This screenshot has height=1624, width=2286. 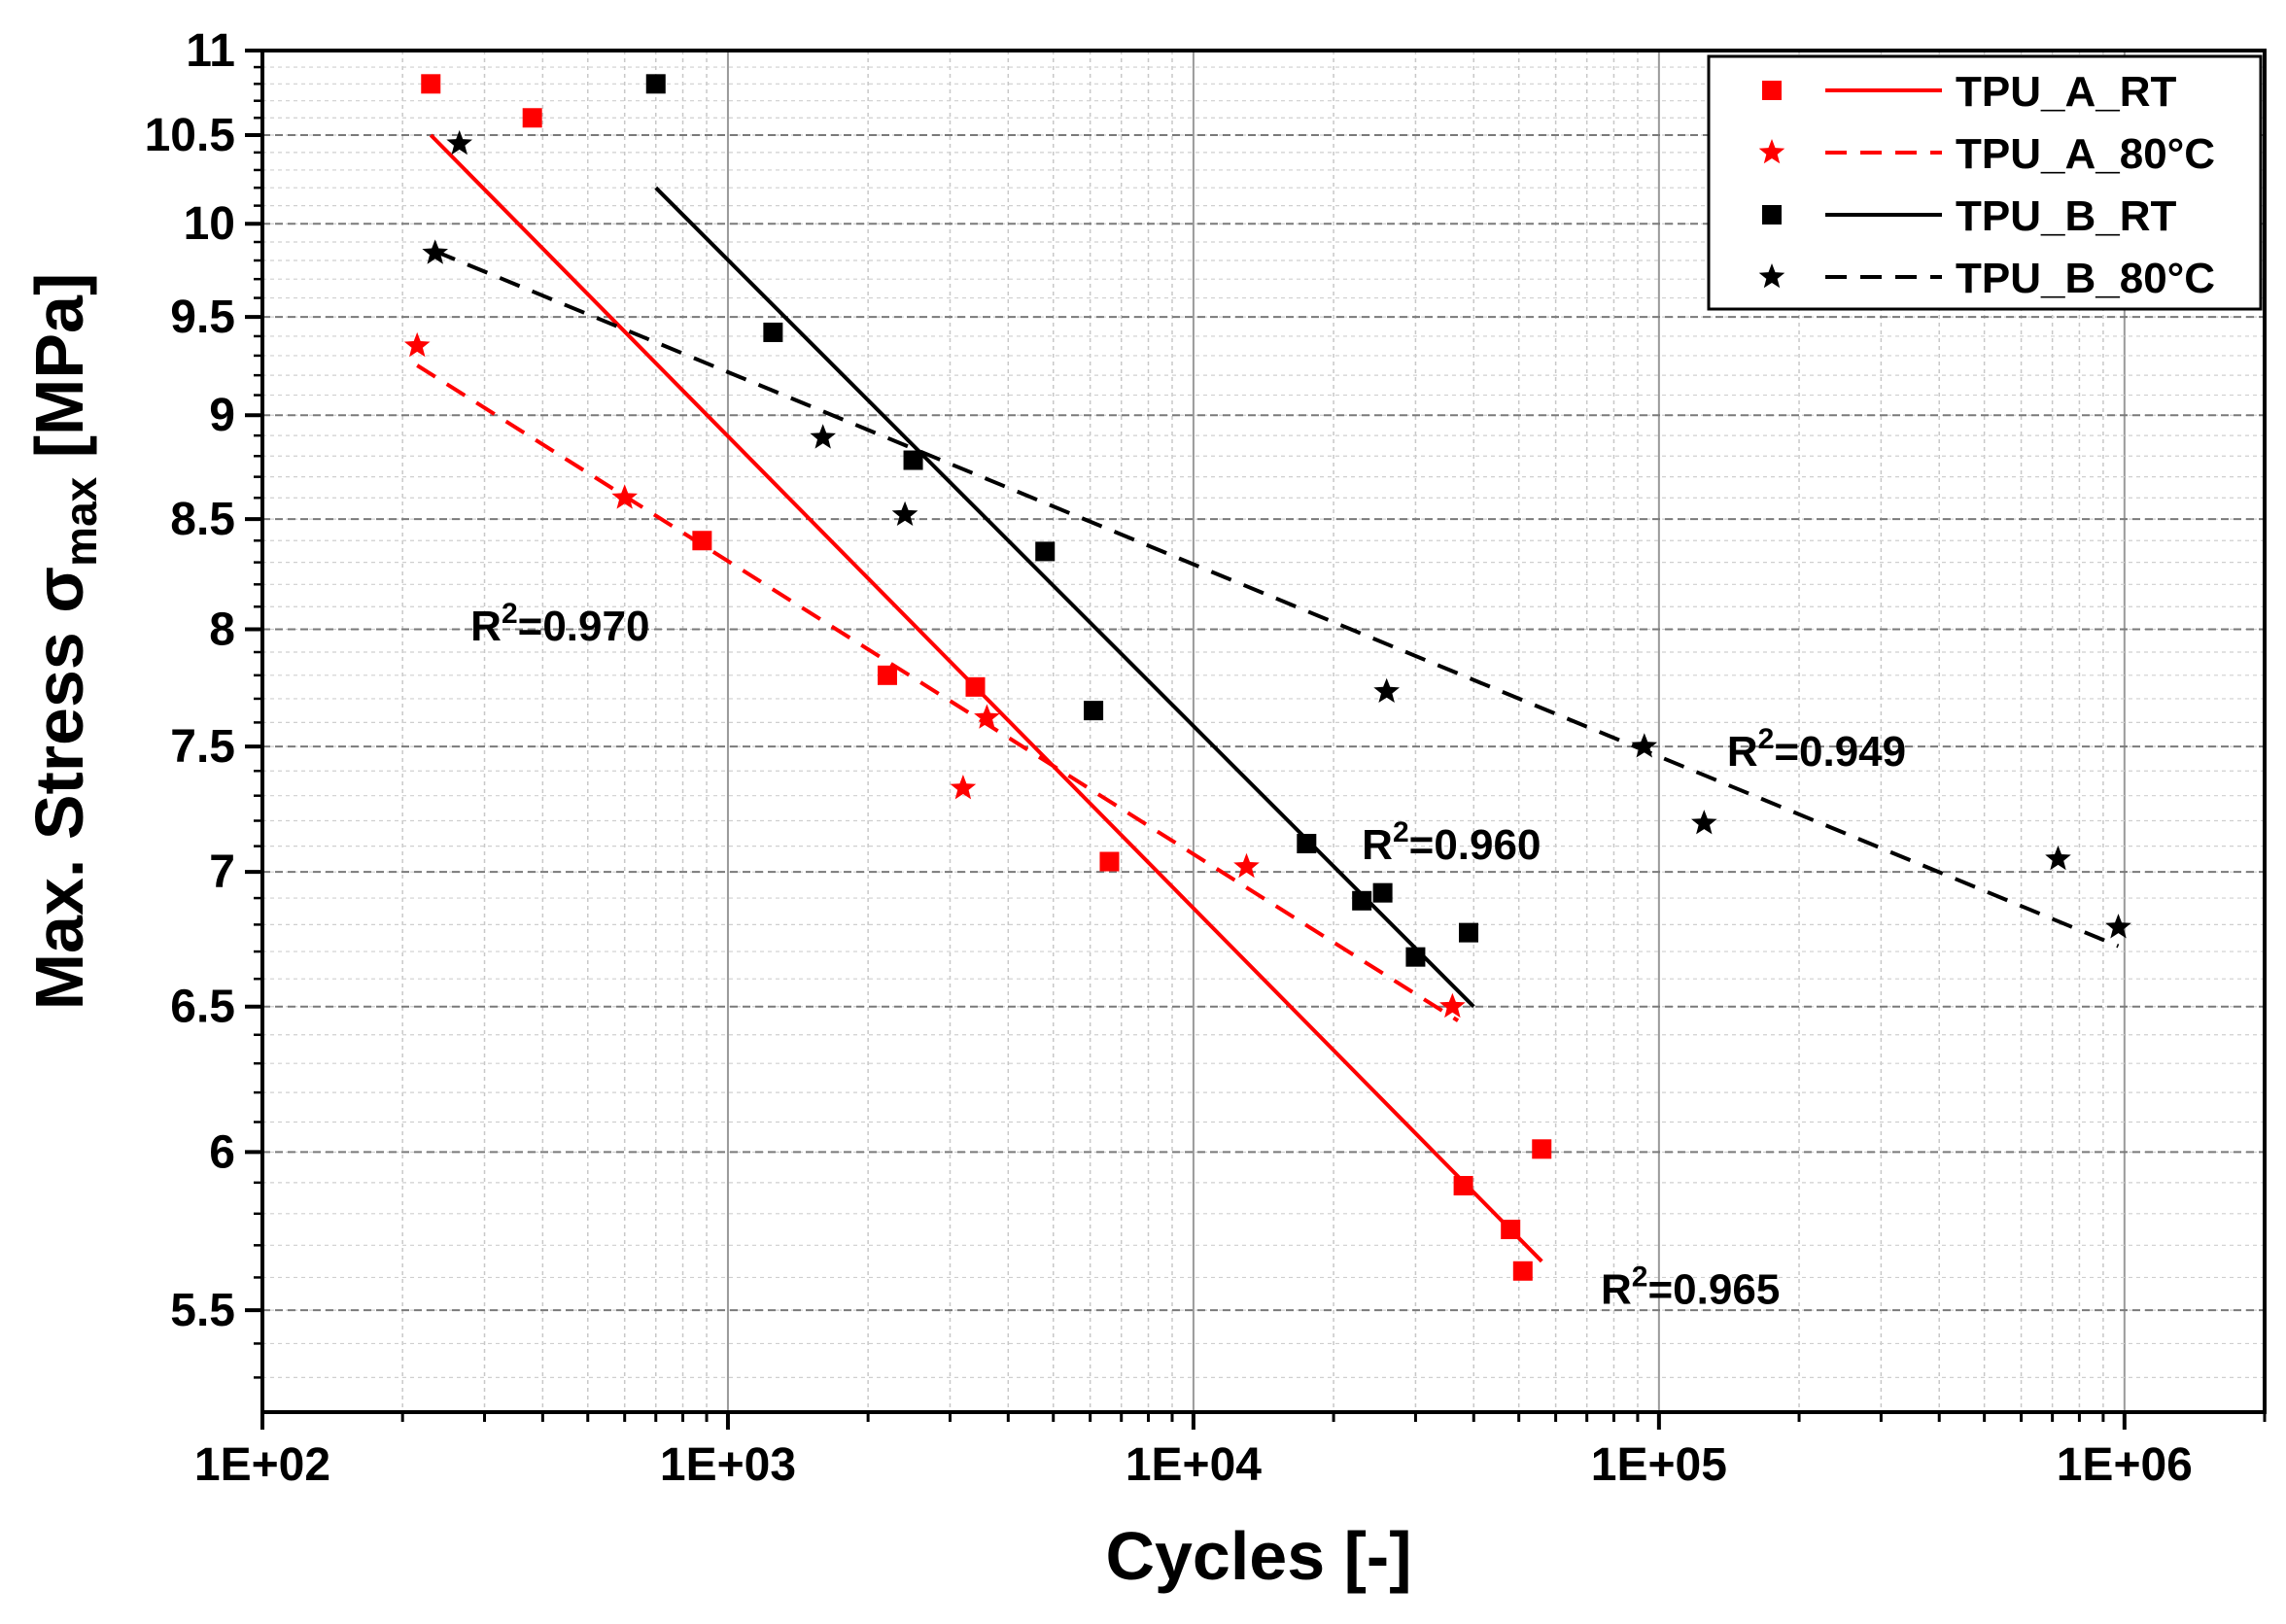 I want to click on legend: TPU_A_RT TPU_A_80°C TPU_B_RT TPU_B_80°C, so click(x=1985, y=182).